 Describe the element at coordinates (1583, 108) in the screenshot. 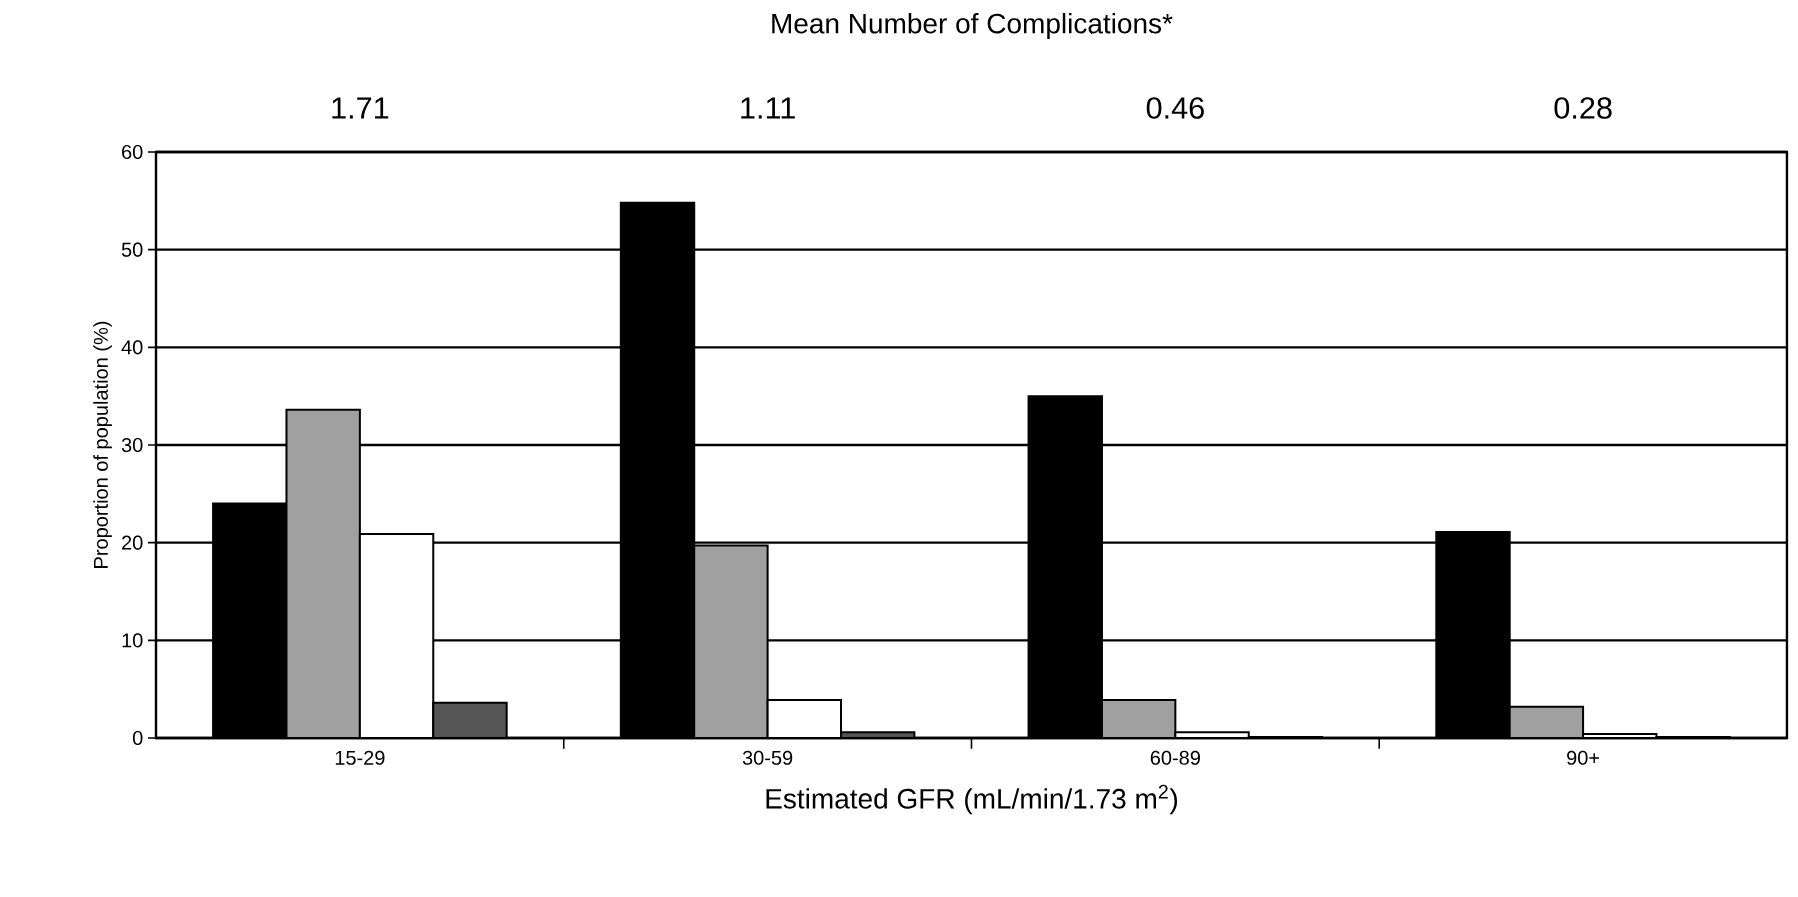

I see `text: 0.28` at that location.